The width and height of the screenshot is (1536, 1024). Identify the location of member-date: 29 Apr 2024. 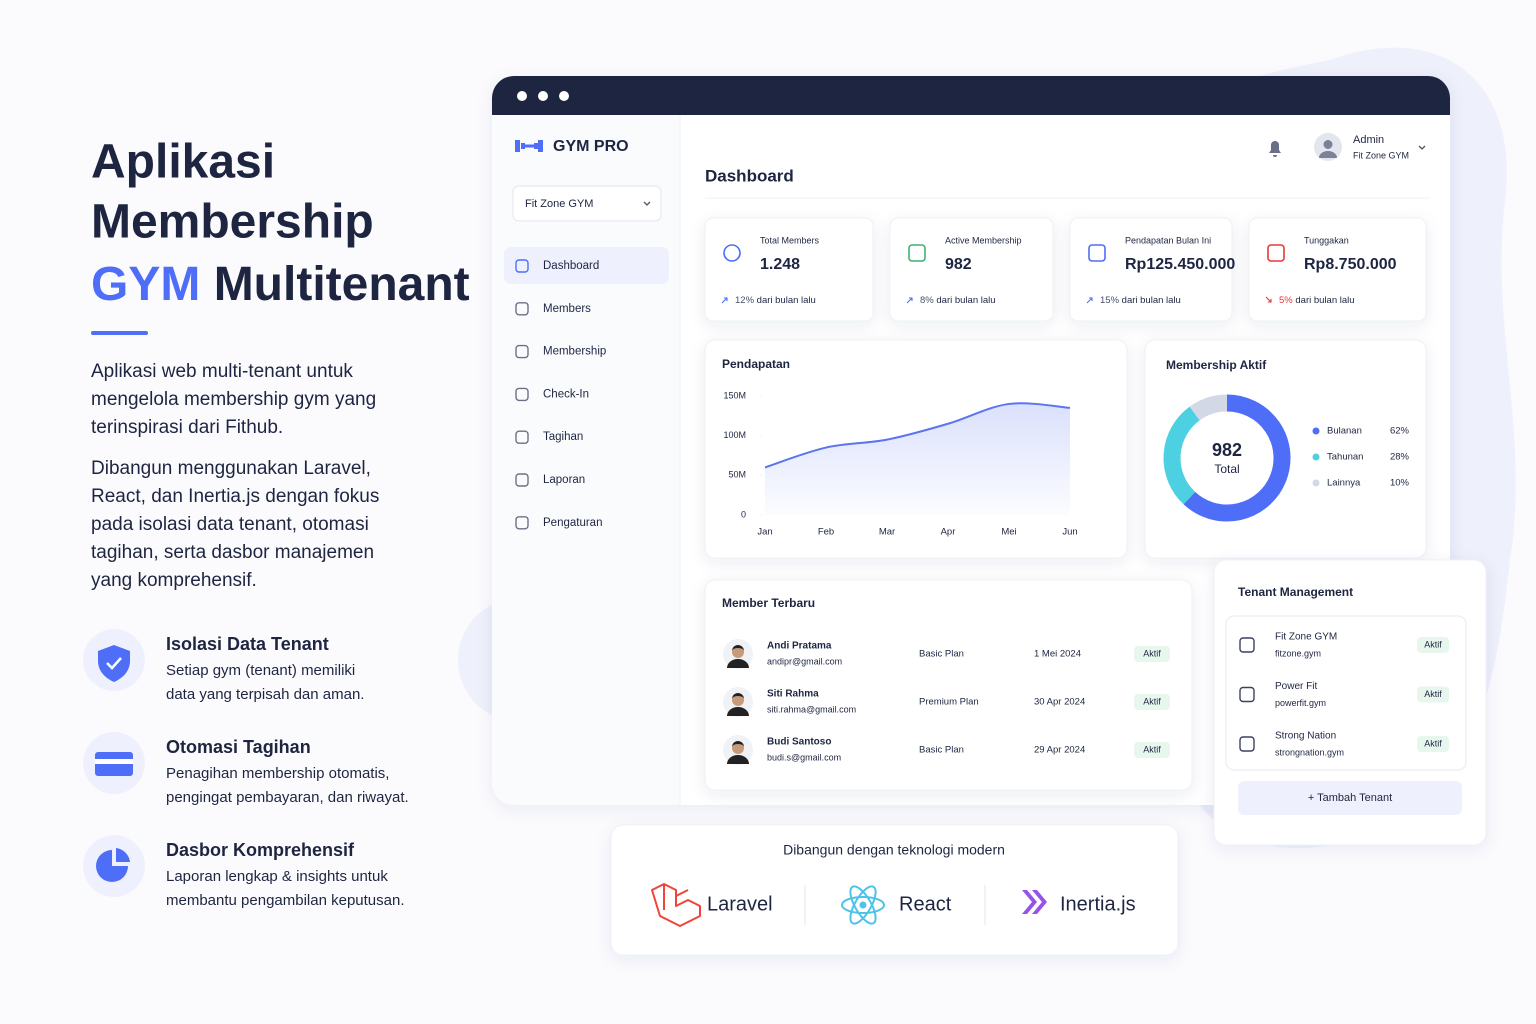
(1059, 750).